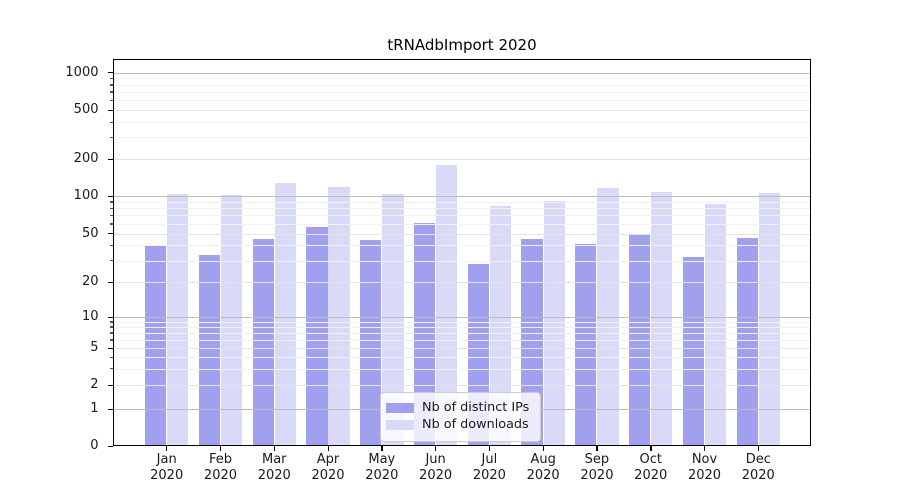 The width and height of the screenshot is (900, 500). Describe the element at coordinates (476, 407) in the screenshot. I see `legend-label: Nb of distinct IPs` at that location.